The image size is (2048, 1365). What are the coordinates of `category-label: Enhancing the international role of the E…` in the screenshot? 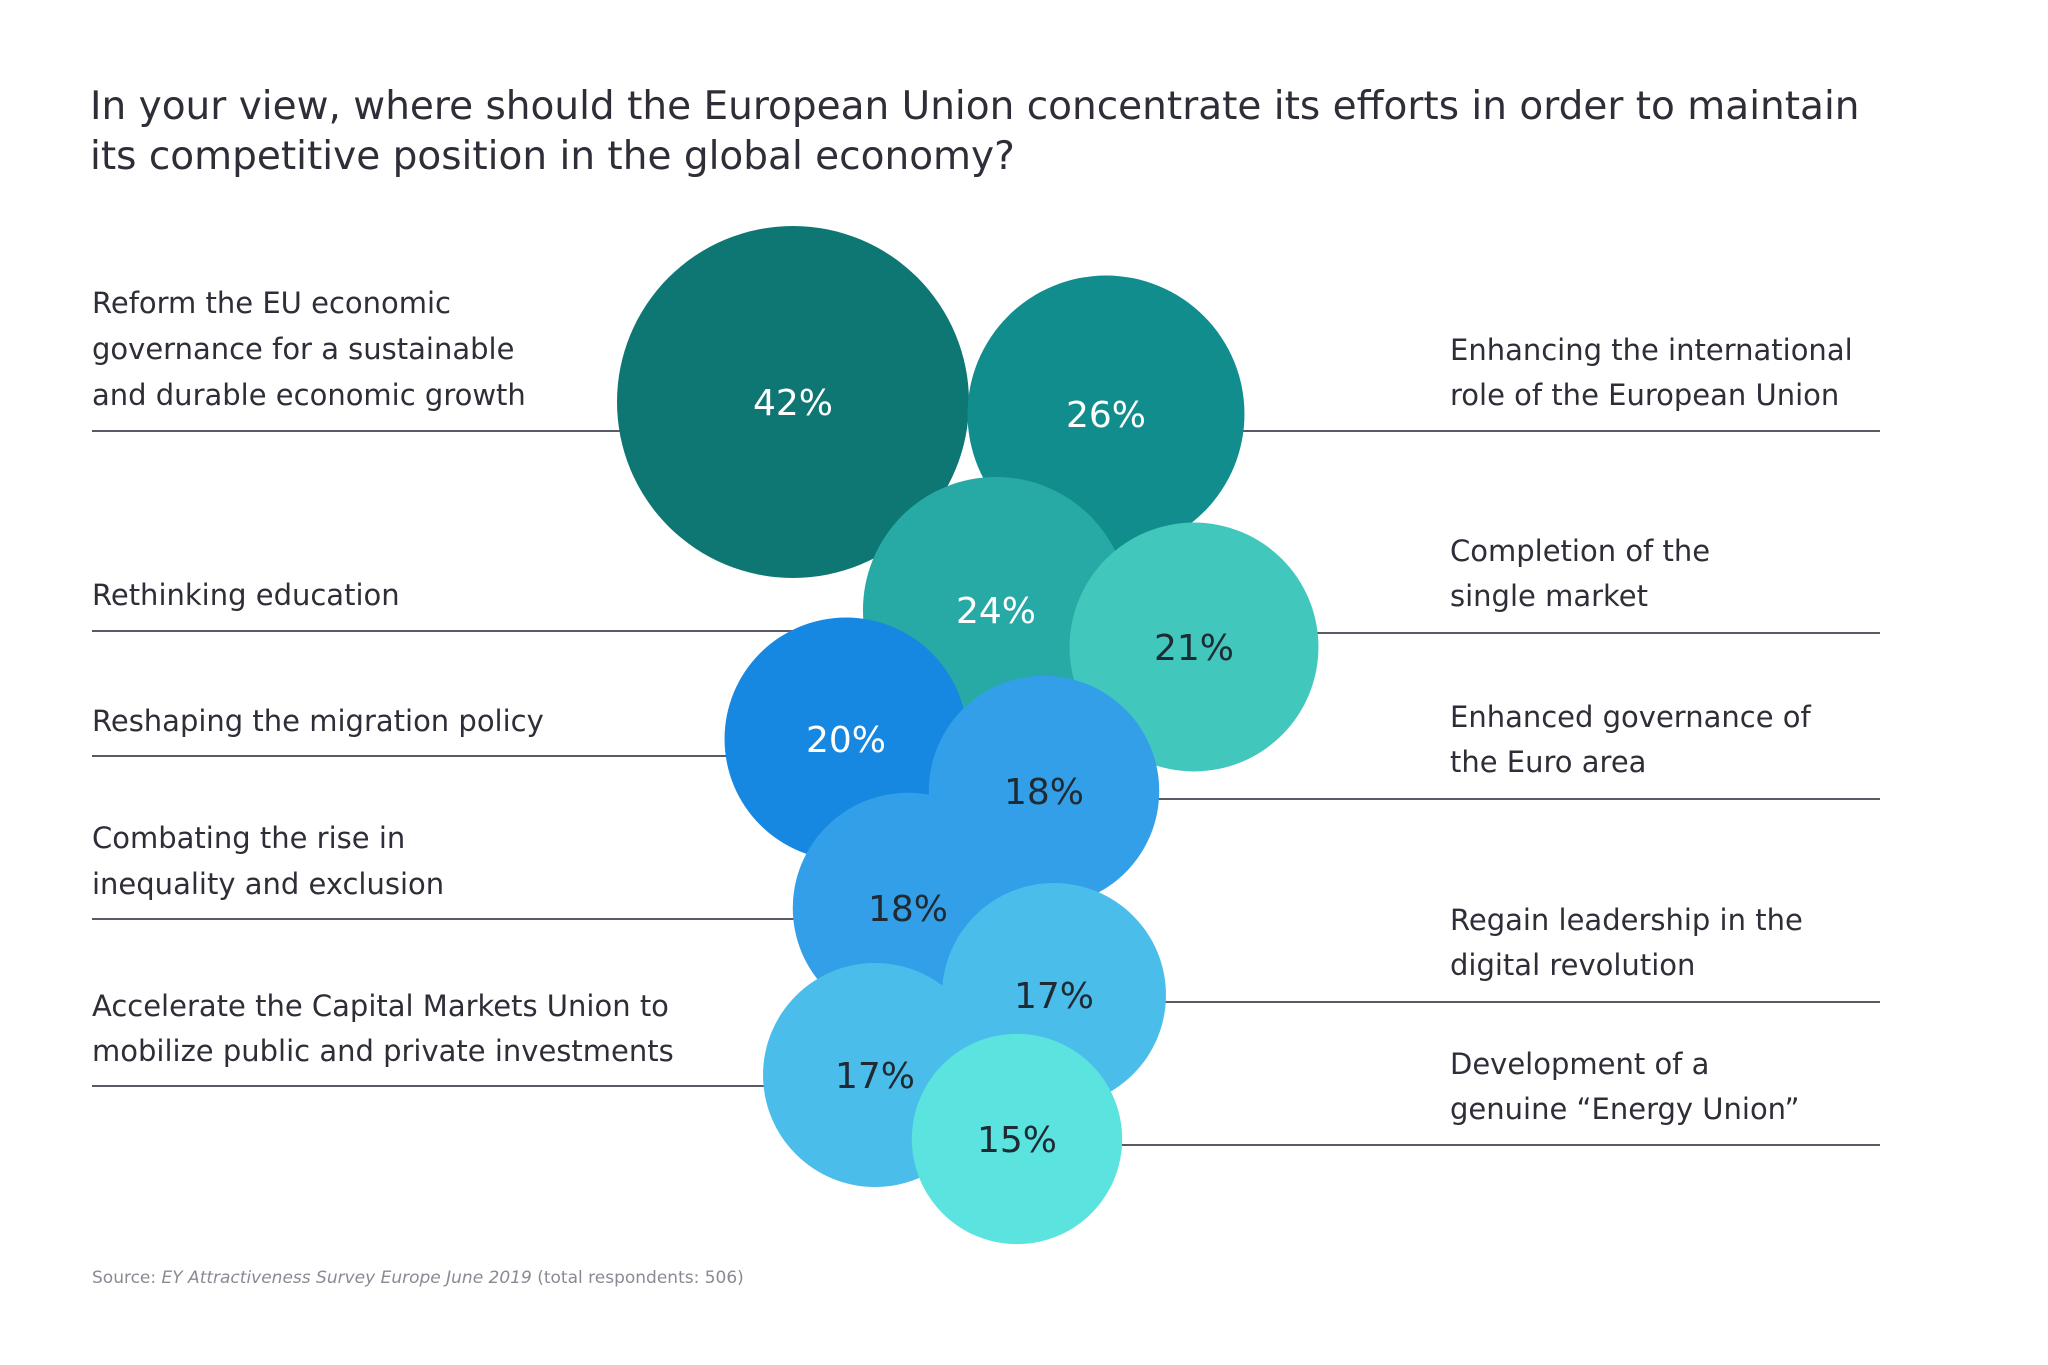 It's located at (1651, 372).